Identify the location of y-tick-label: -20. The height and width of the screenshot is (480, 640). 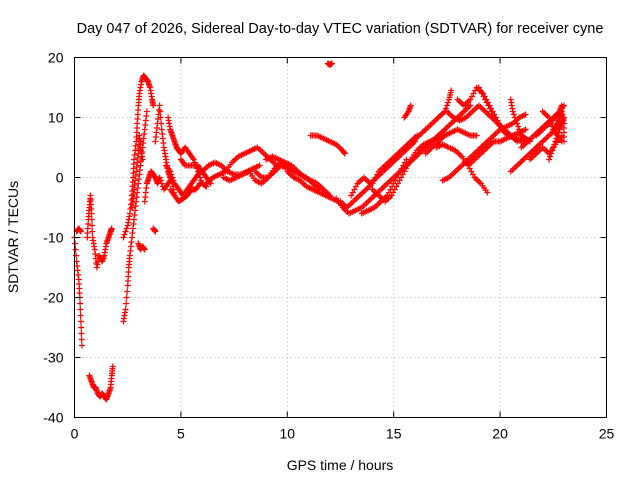
(53, 298).